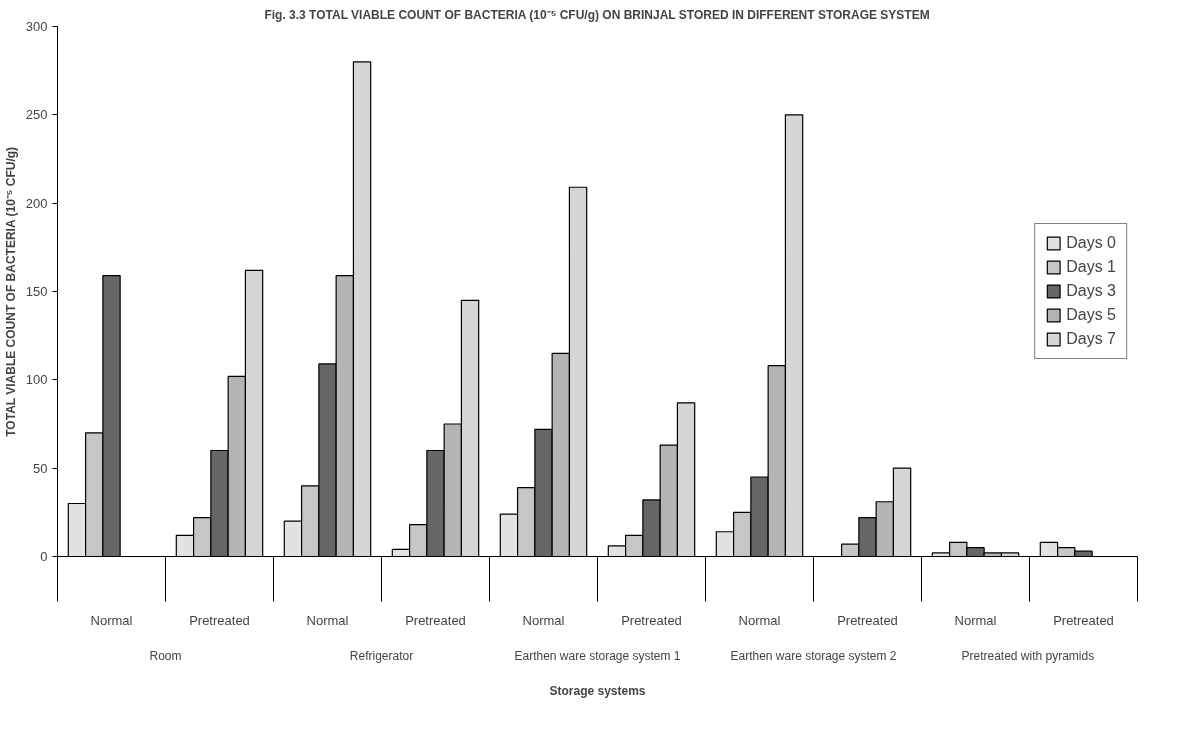 Image resolution: width=1200 pixels, height=729 pixels. What do you see at coordinates (1091, 315) in the screenshot?
I see `legend-label: Days 5` at bounding box center [1091, 315].